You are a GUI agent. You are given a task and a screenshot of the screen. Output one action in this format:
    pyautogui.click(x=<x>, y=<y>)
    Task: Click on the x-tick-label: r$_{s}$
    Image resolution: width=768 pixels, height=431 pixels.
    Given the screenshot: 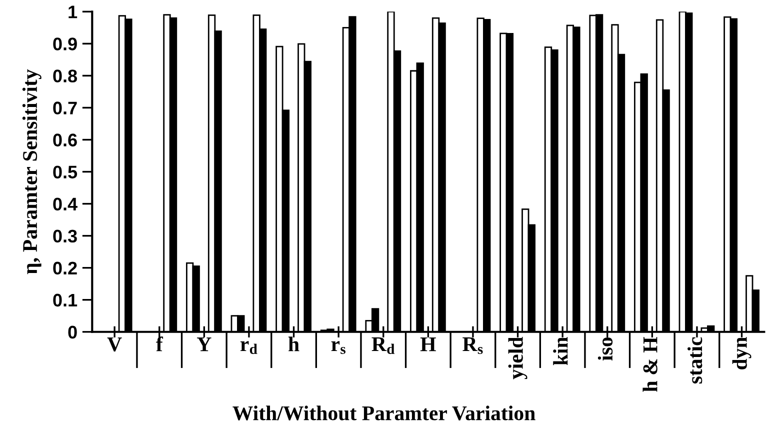 What is the action you would take?
    pyautogui.click(x=338, y=347)
    